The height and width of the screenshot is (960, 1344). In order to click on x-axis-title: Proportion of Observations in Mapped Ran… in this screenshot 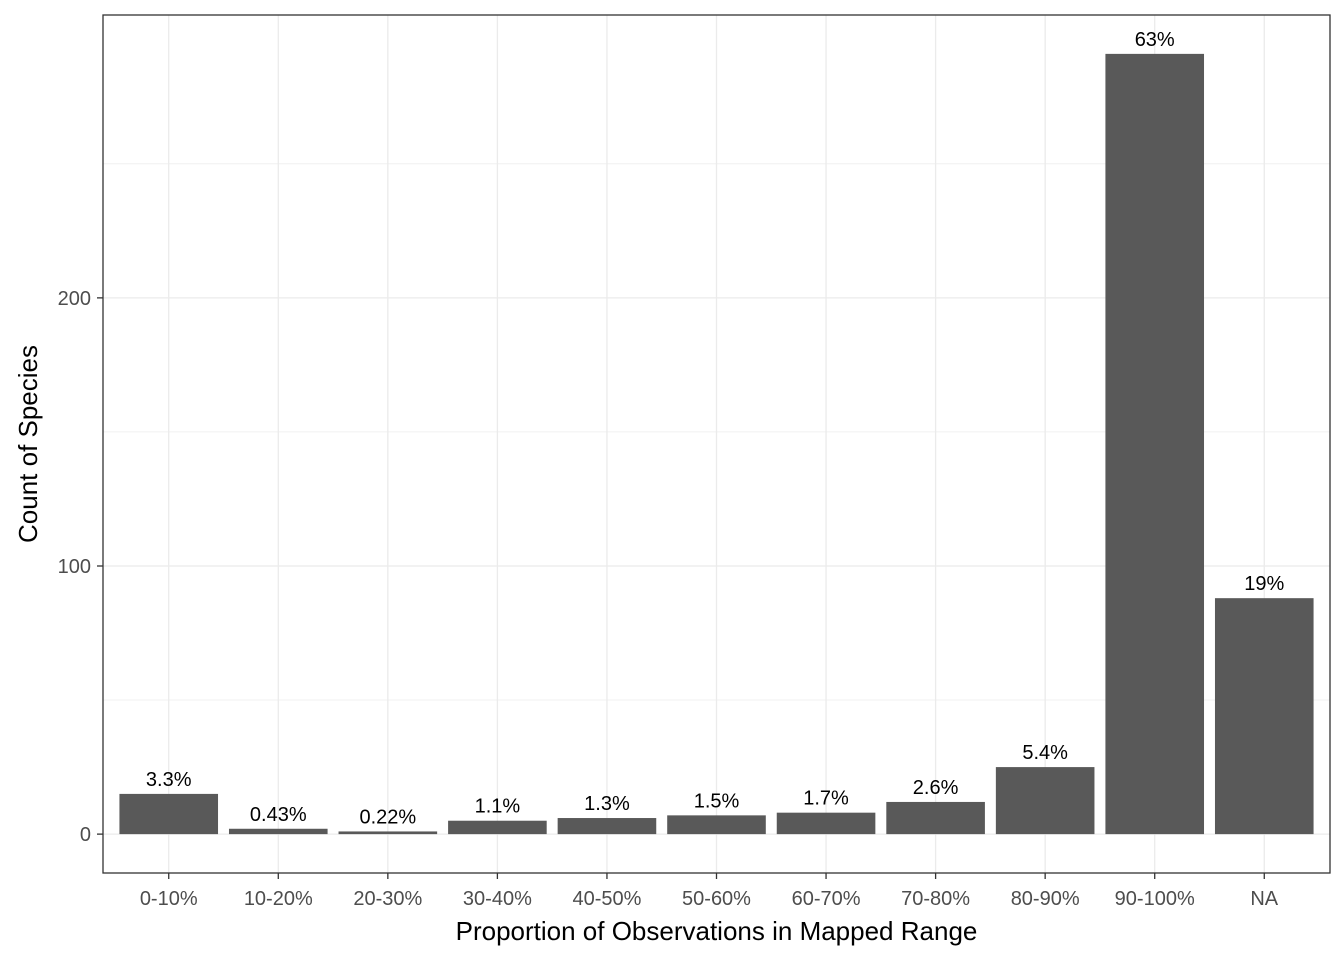, I will do `click(717, 931)`.